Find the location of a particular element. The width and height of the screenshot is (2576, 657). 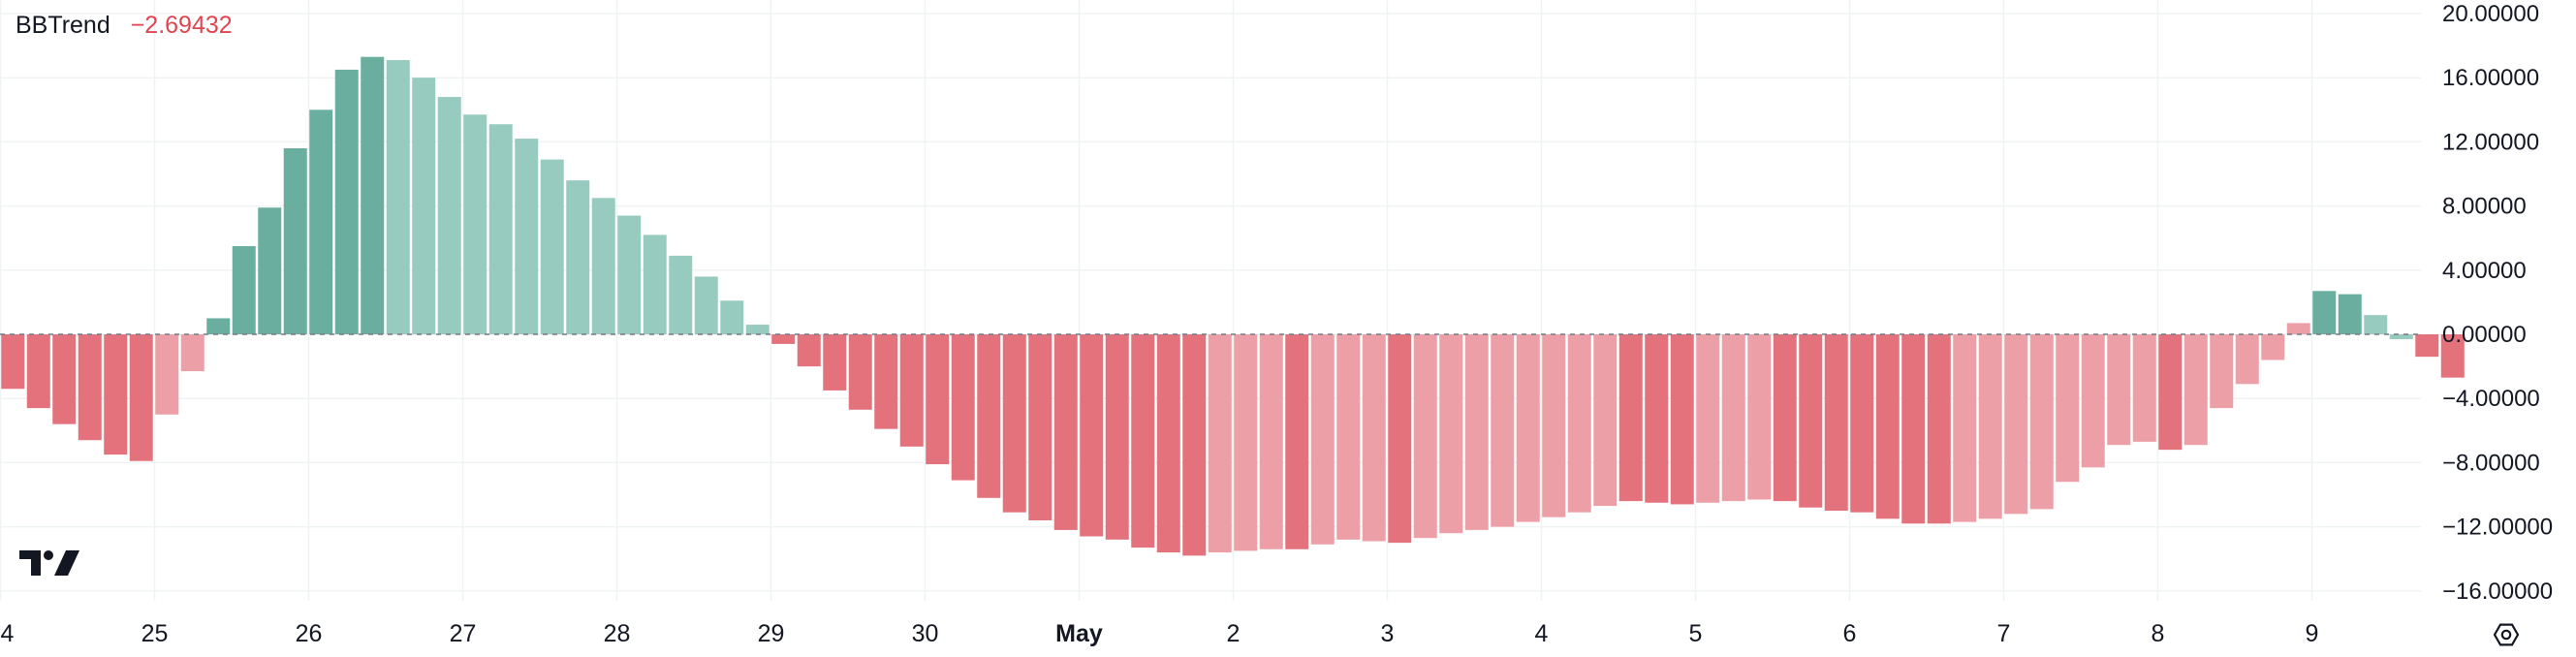

y-tick-label: 4.00000 is located at coordinates (2484, 271).